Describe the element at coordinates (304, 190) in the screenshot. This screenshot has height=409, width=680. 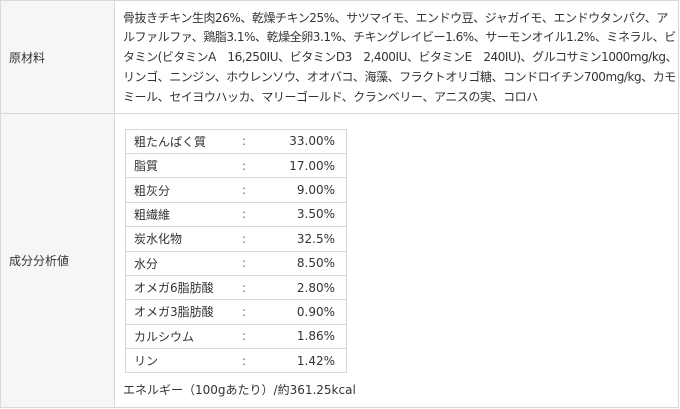
I see `nutrient-value: 9.00%` at that location.